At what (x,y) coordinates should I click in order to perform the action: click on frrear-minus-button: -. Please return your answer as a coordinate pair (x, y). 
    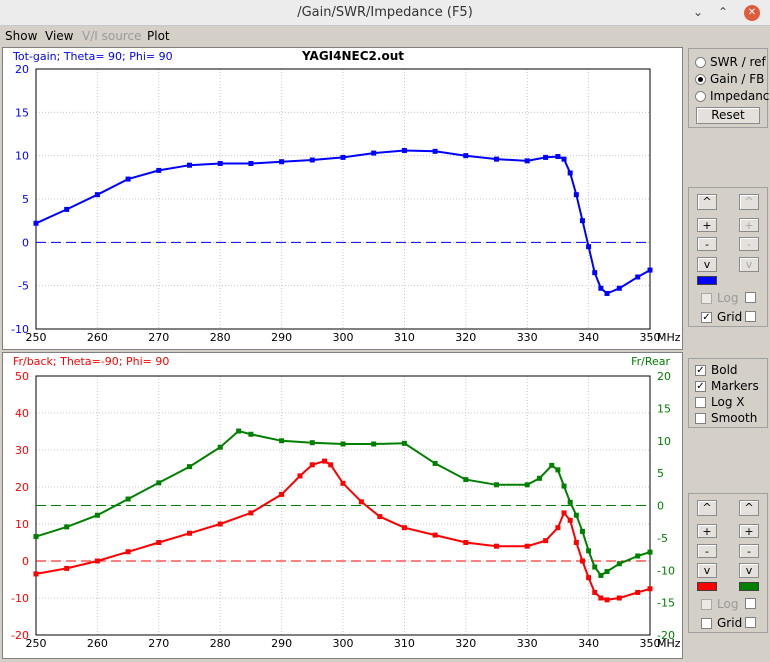
    Looking at the image, I should click on (749, 551).